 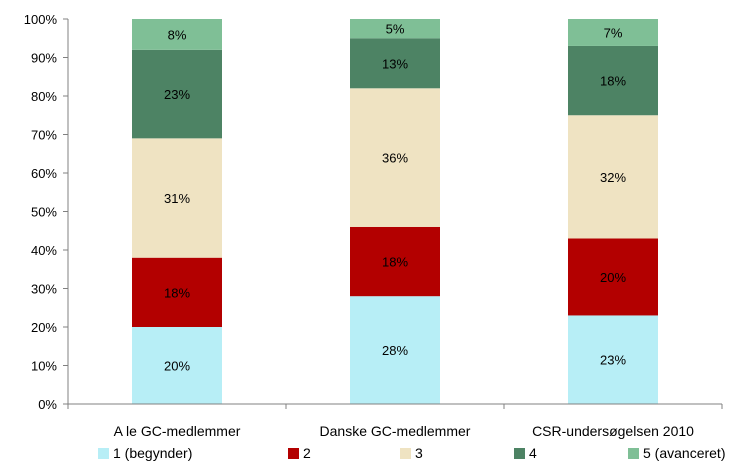 I want to click on data-label: 13%, so click(x=395, y=63).